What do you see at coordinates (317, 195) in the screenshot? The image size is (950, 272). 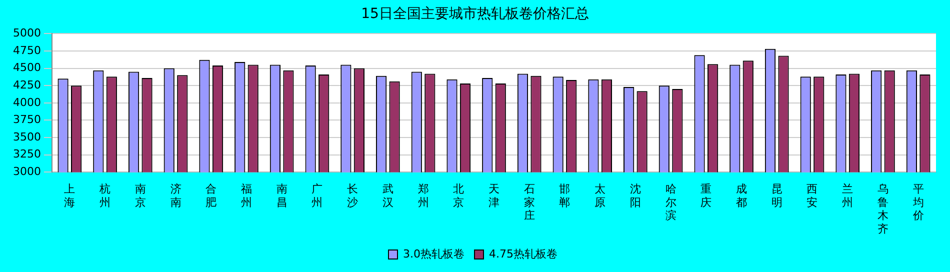 I see `x-tick-label: 广州` at bounding box center [317, 195].